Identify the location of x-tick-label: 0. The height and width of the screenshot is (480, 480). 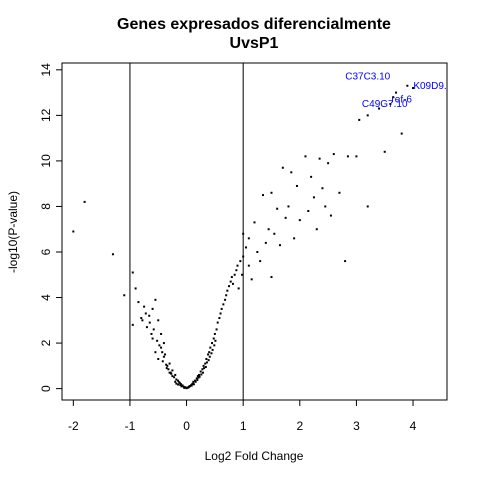
(186, 426).